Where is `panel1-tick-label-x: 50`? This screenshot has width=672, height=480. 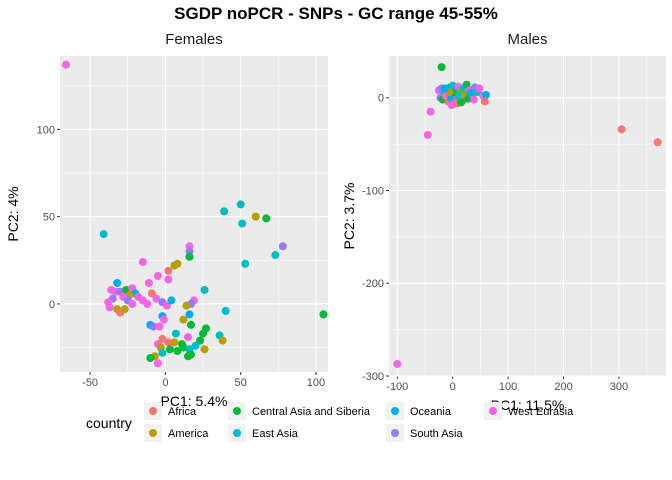
panel1-tick-label-x: 50 is located at coordinates (241, 383).